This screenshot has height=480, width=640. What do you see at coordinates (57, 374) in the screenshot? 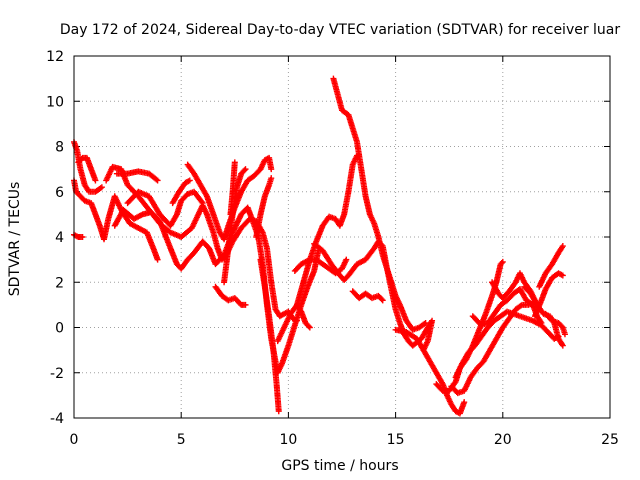
I see `y-tick-label: -2` at bounding box center [57, 374].